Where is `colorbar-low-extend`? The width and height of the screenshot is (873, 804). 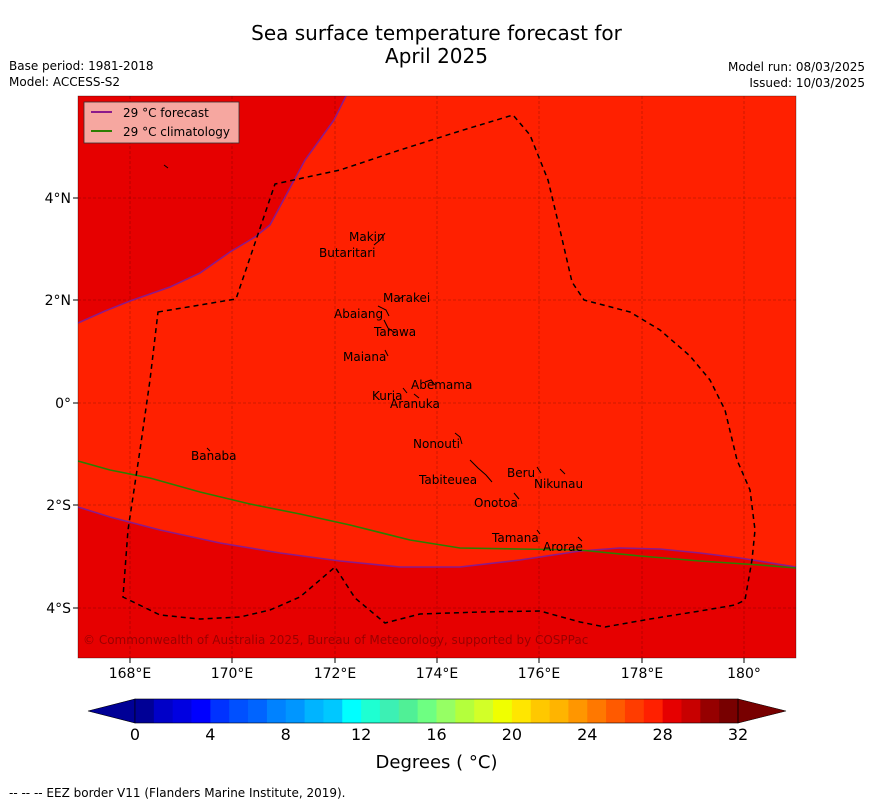 colorbar-low-extend is located at coordinates (111, 711).